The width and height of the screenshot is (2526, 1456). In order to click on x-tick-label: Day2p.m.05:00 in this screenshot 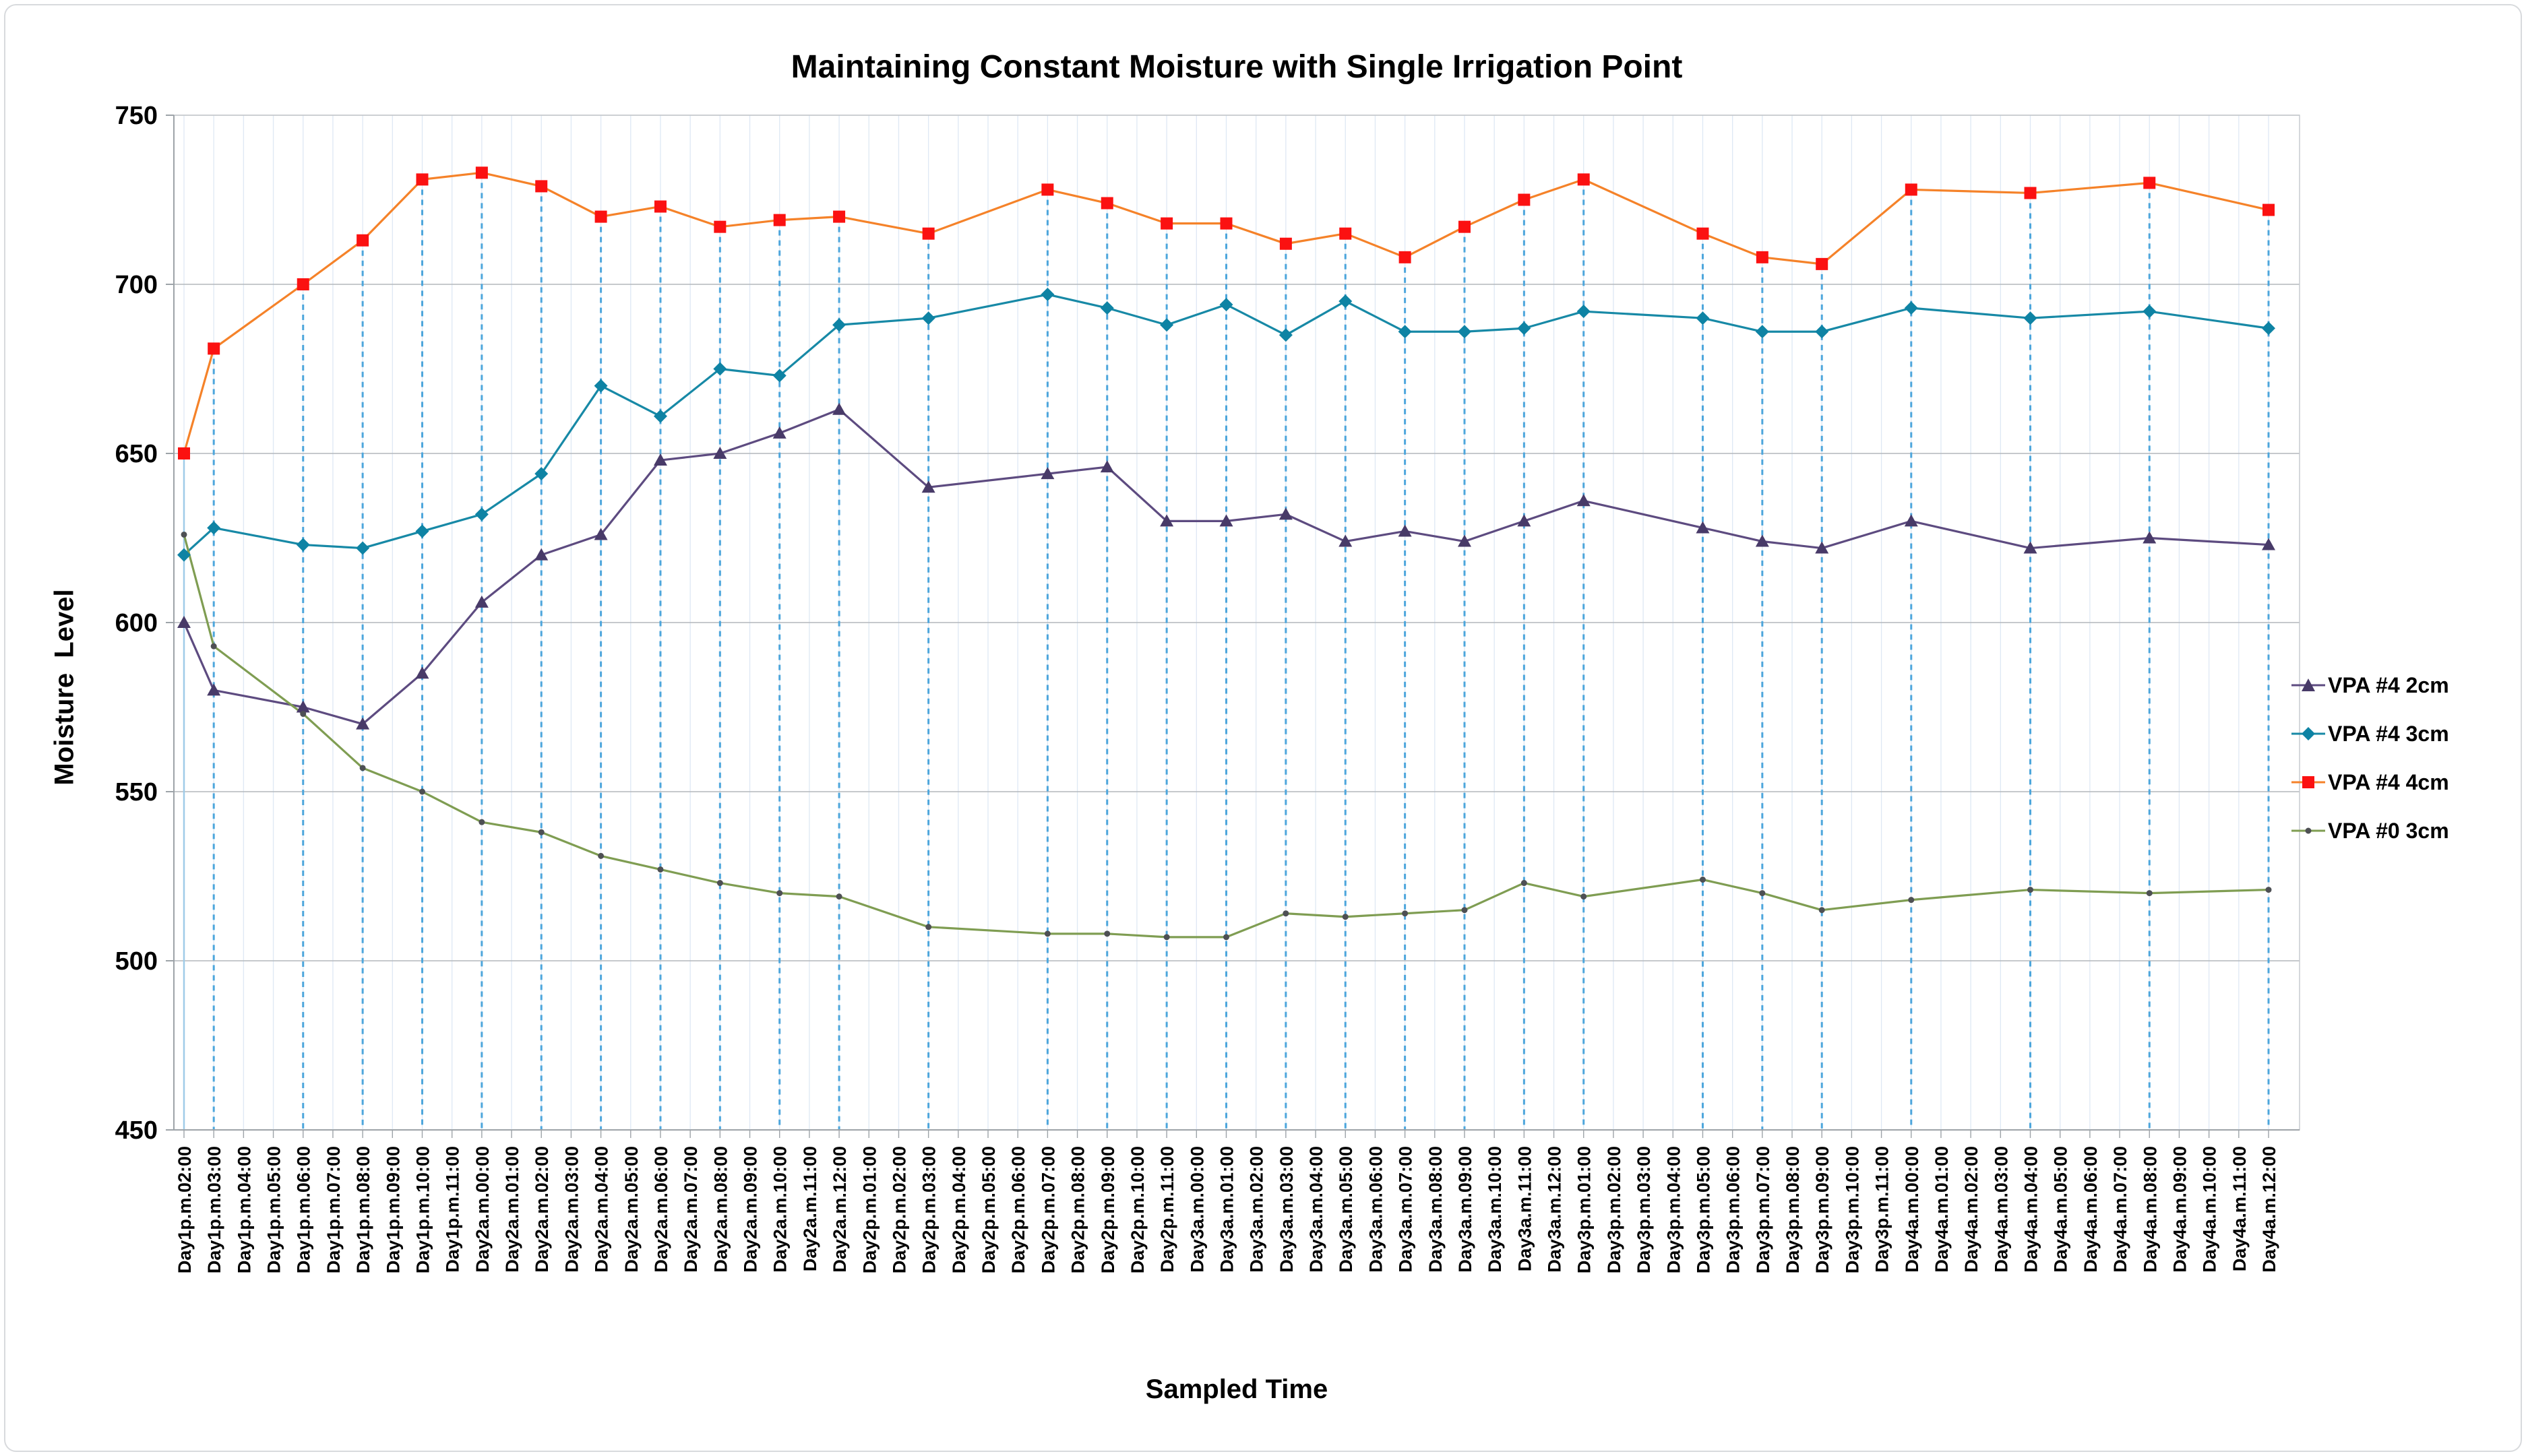, I will do `click(989, 1210)`.